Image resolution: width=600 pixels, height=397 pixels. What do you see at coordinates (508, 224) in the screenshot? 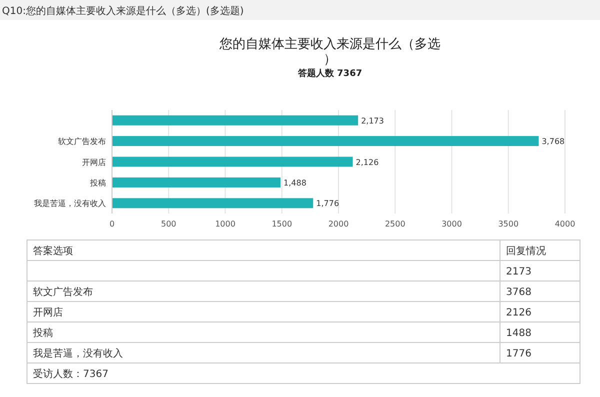
I see `x-tick-label: 3500` at bounding box center [508, 224].